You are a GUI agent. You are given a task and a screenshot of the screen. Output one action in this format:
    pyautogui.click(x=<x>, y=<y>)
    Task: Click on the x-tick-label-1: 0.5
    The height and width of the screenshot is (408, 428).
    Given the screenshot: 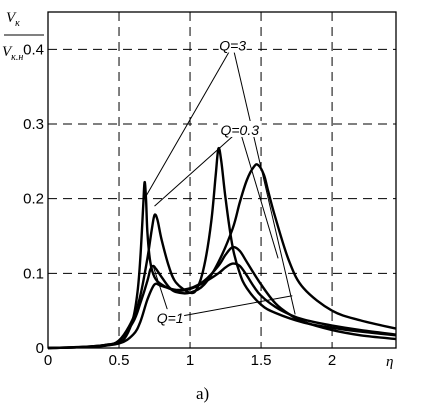 What is the action you would take?
    pyautogui.click(x=119, y=360)
    